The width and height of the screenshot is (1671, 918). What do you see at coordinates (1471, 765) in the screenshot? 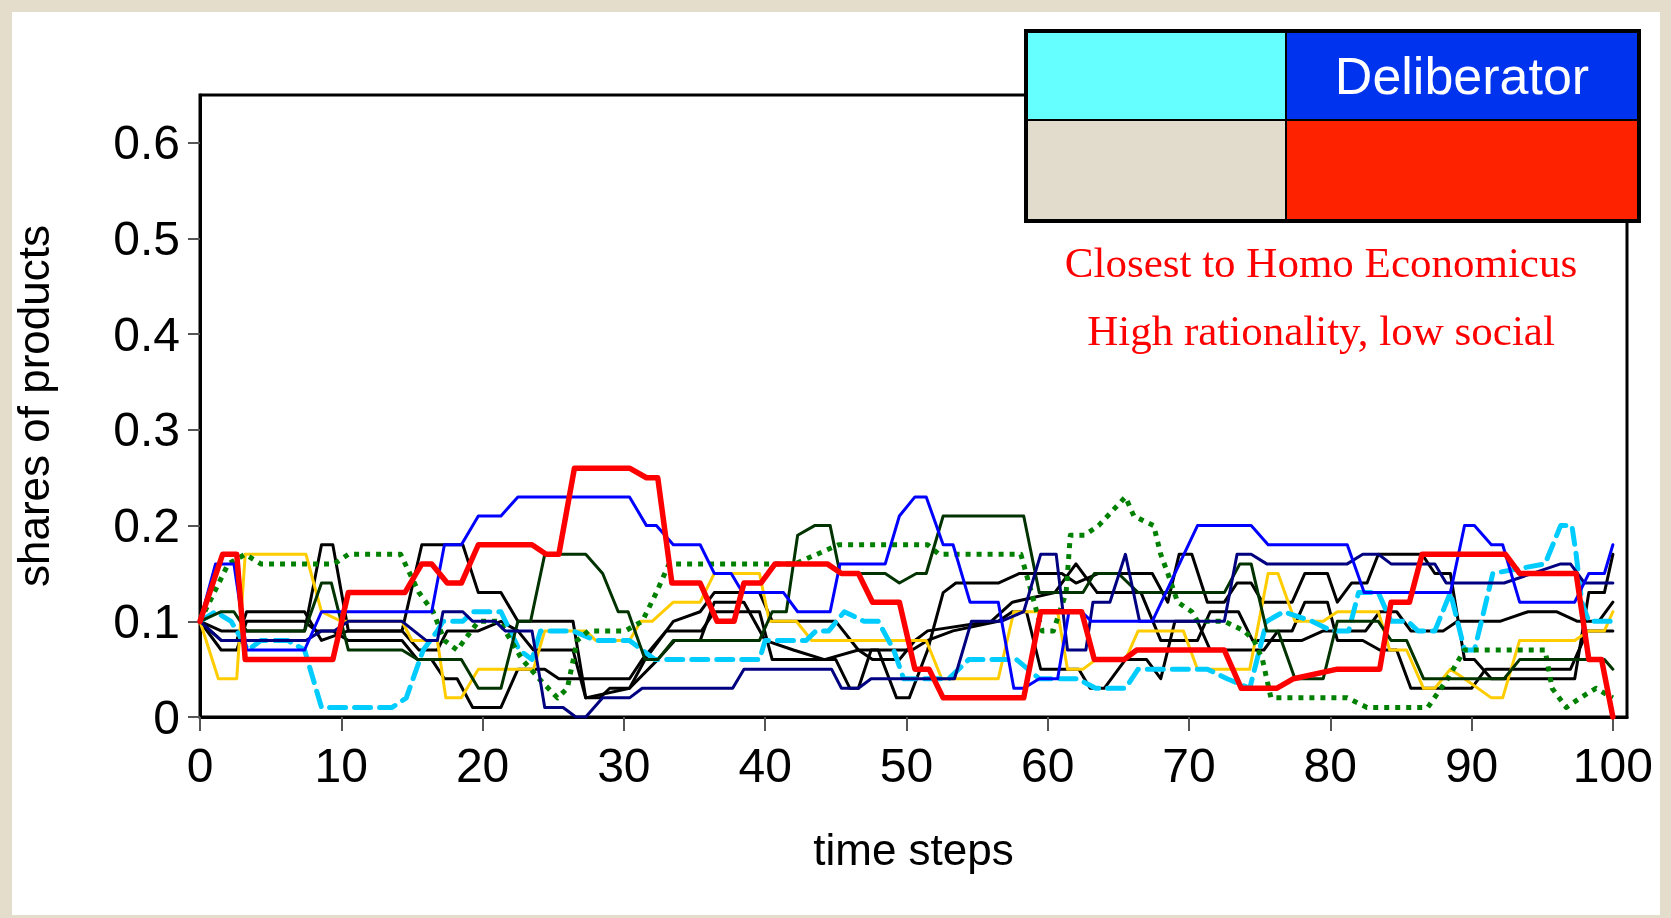
I see `x-tick-label: 90` at bounding box center [1471, 765].